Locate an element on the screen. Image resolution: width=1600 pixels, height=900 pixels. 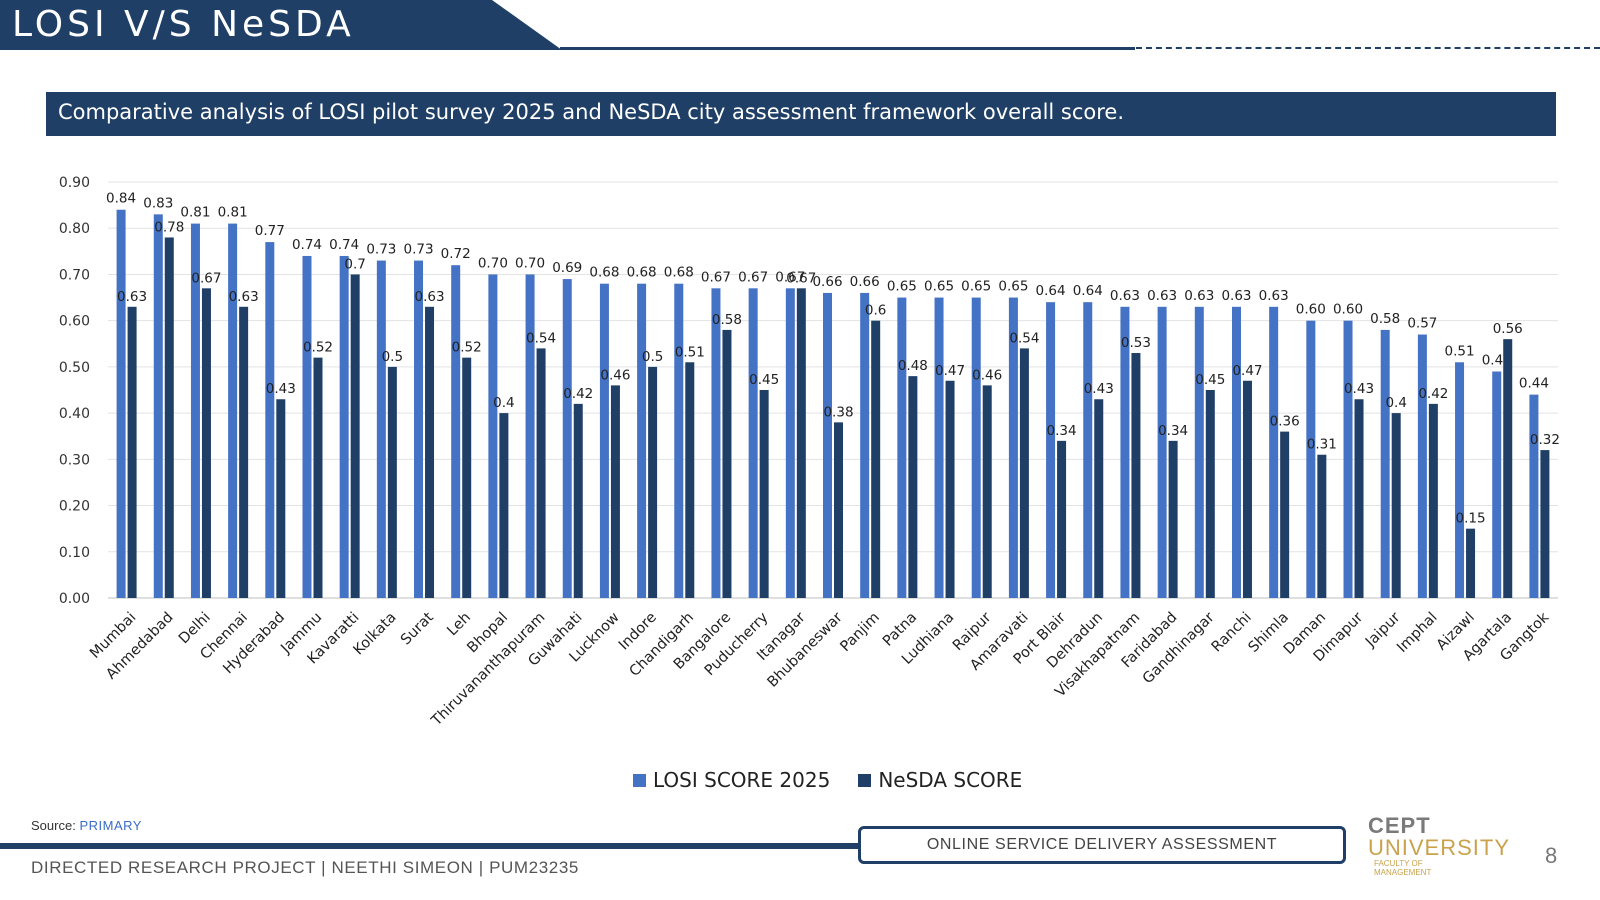
legend-swatch-losi is located at coordinates (639, 780).